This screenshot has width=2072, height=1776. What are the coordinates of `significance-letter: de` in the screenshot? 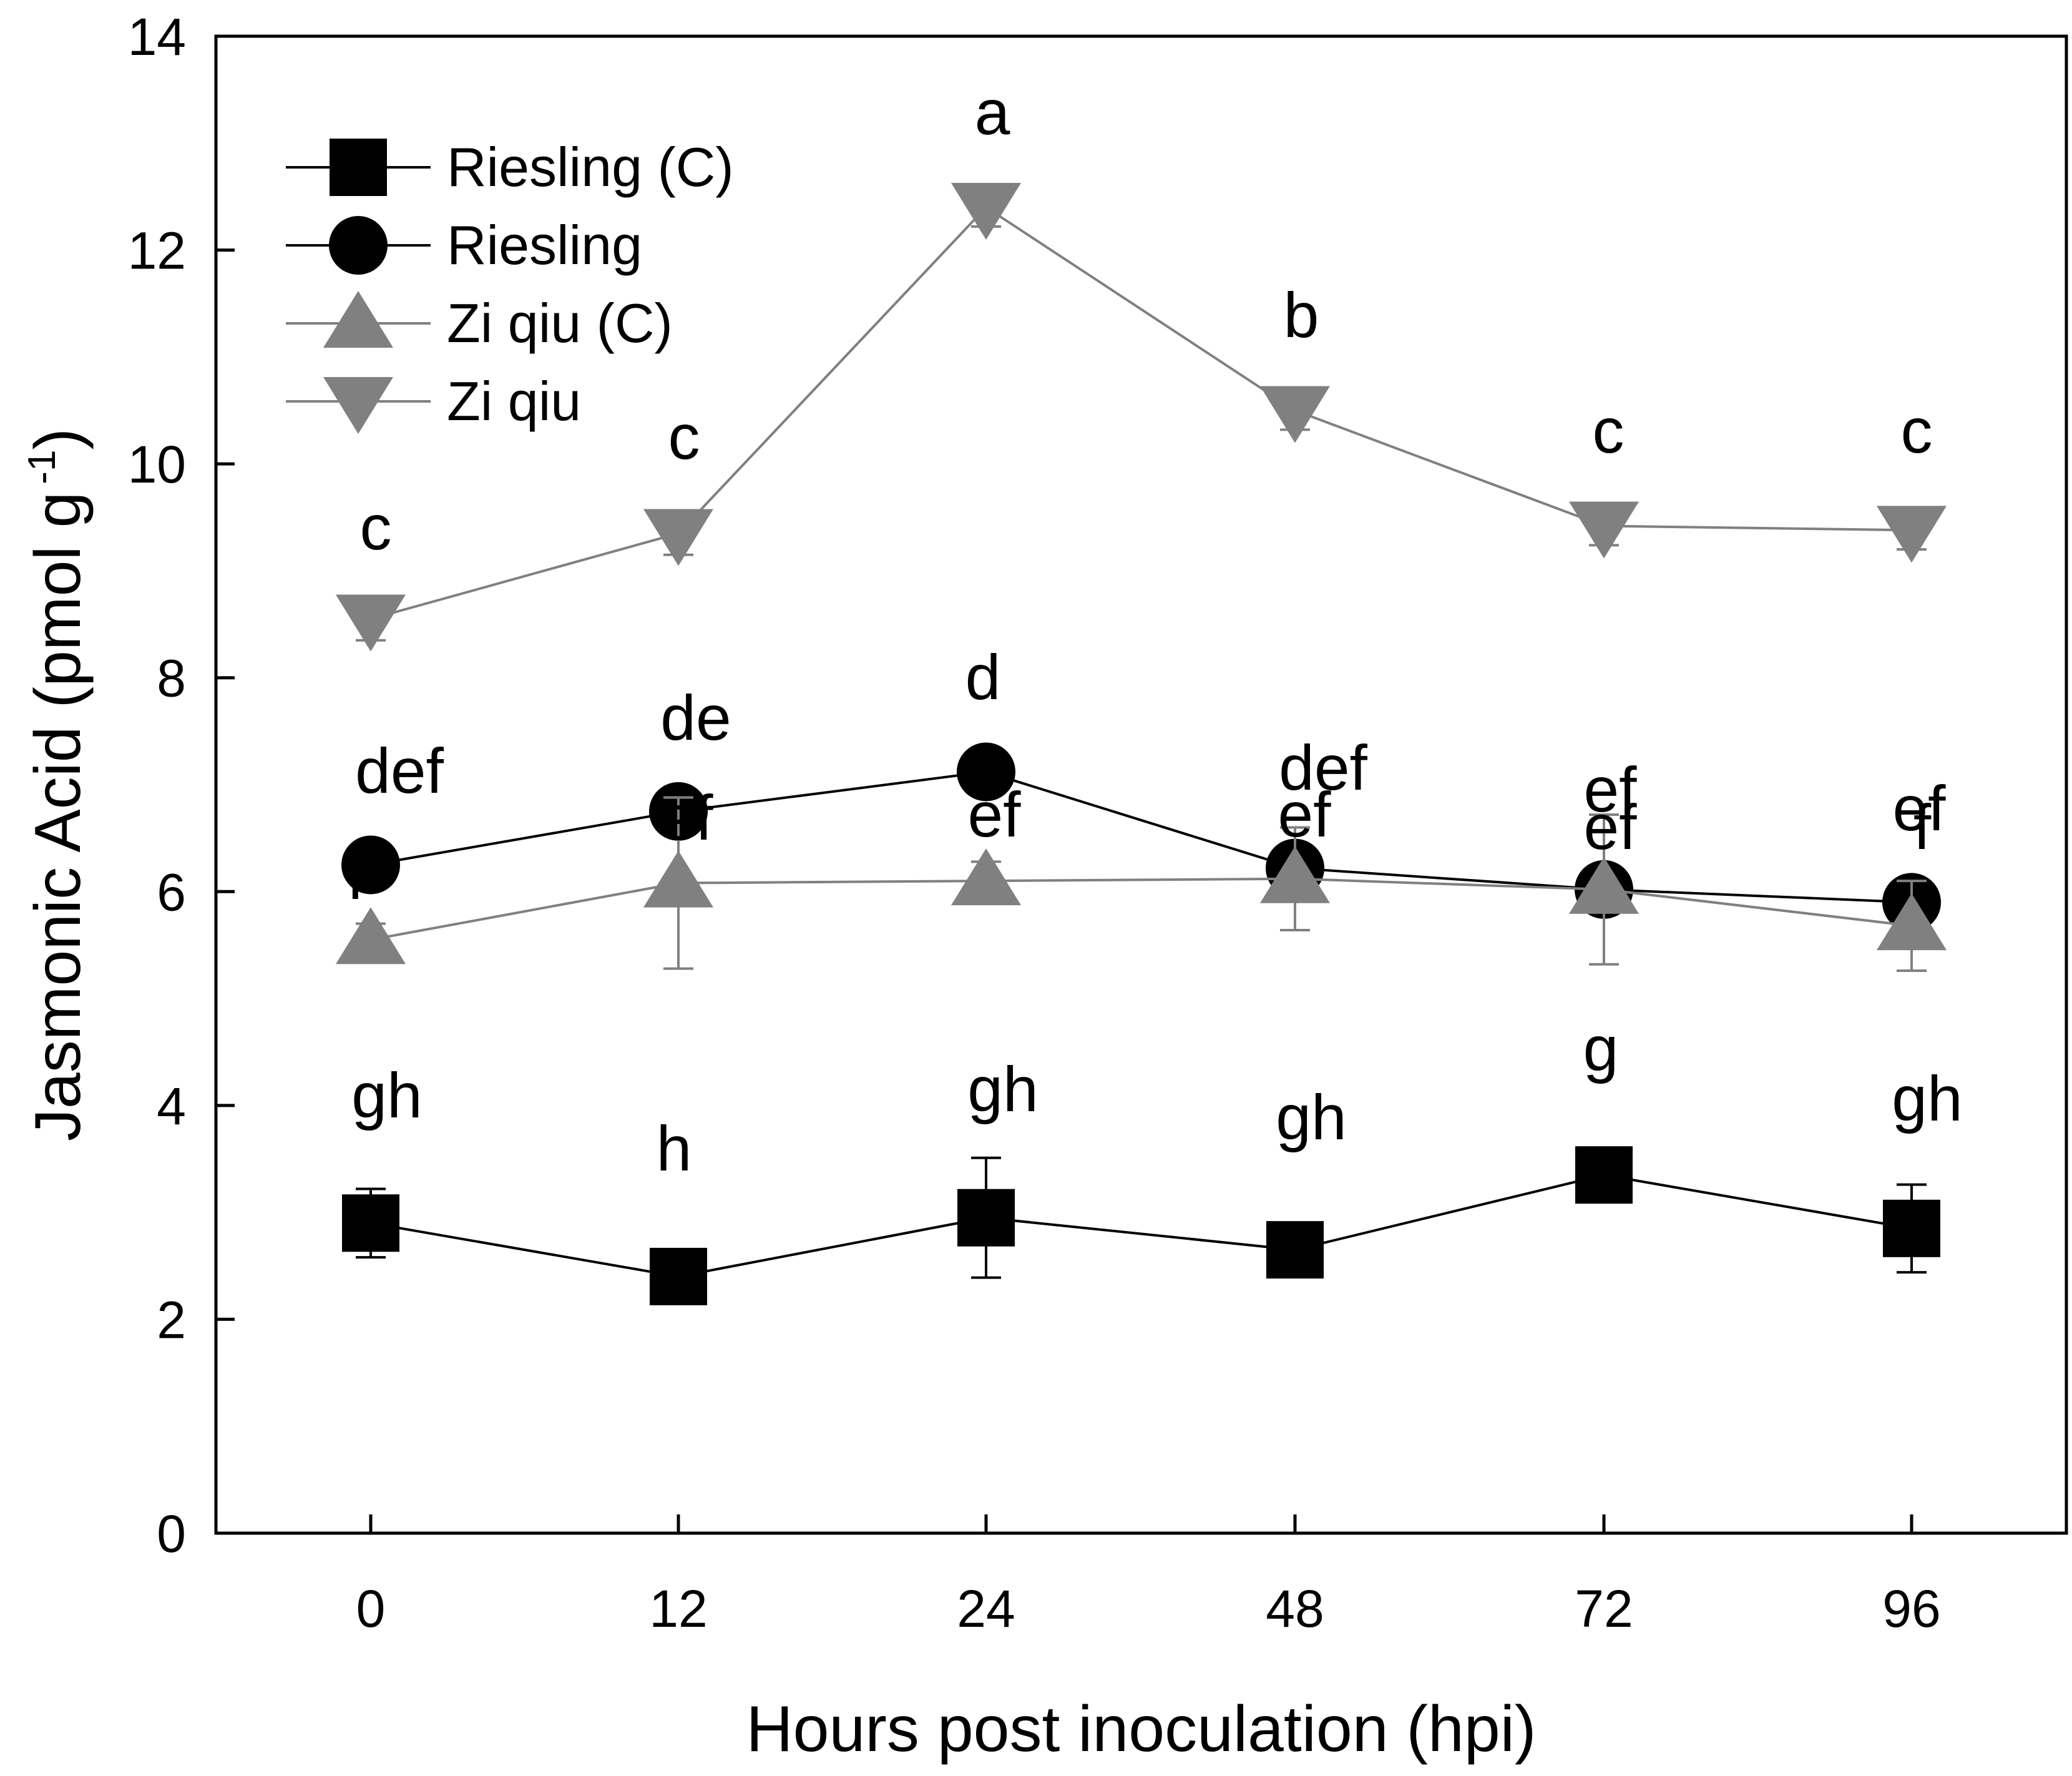 It's located at (695, 717).